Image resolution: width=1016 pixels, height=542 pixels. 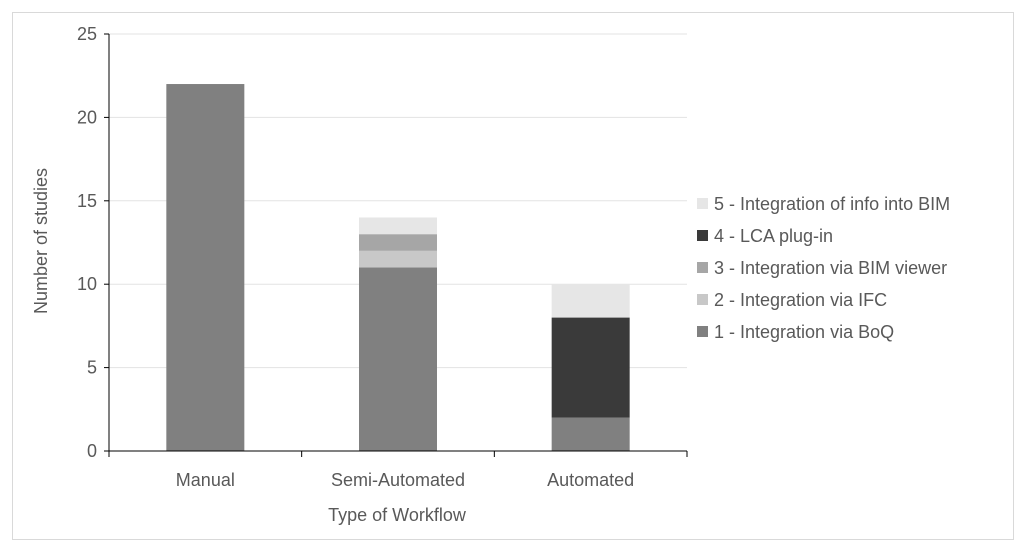 What do you see at coordinates (205, 480) in the screenshot?
I see `x-tick-label-0: Manual` at bounding box center [205, 480].